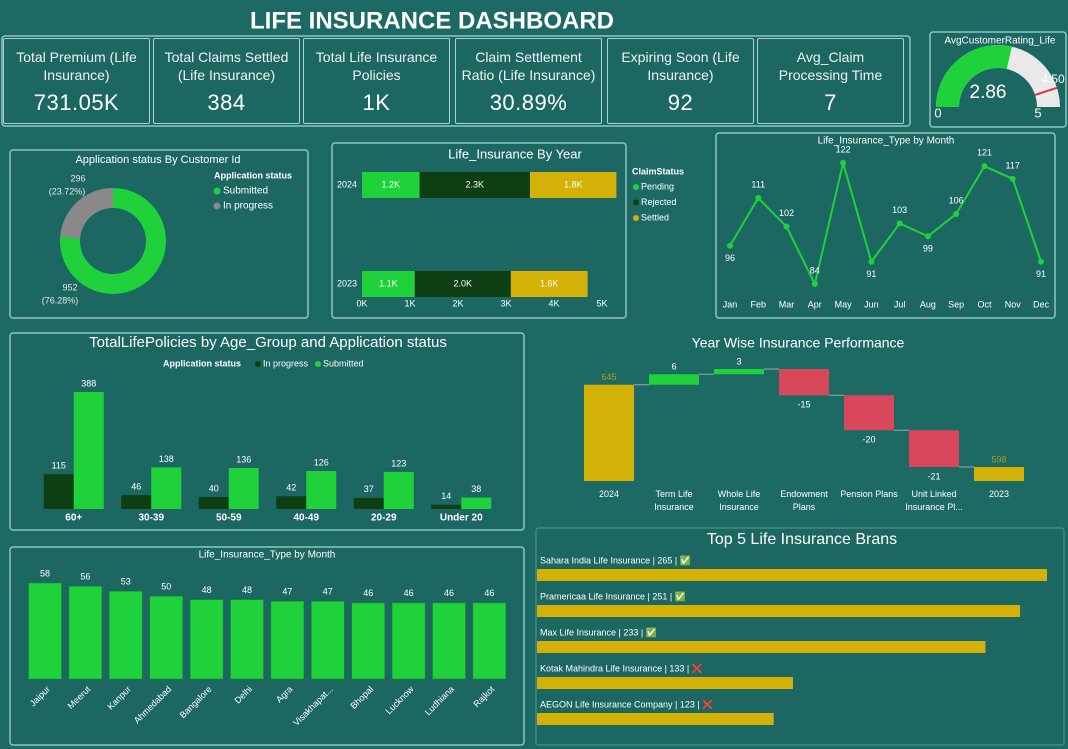 The width and height of the screenshot is (1068, 749). I want to click on waterfall-value-label: 6, so click(673, 367).